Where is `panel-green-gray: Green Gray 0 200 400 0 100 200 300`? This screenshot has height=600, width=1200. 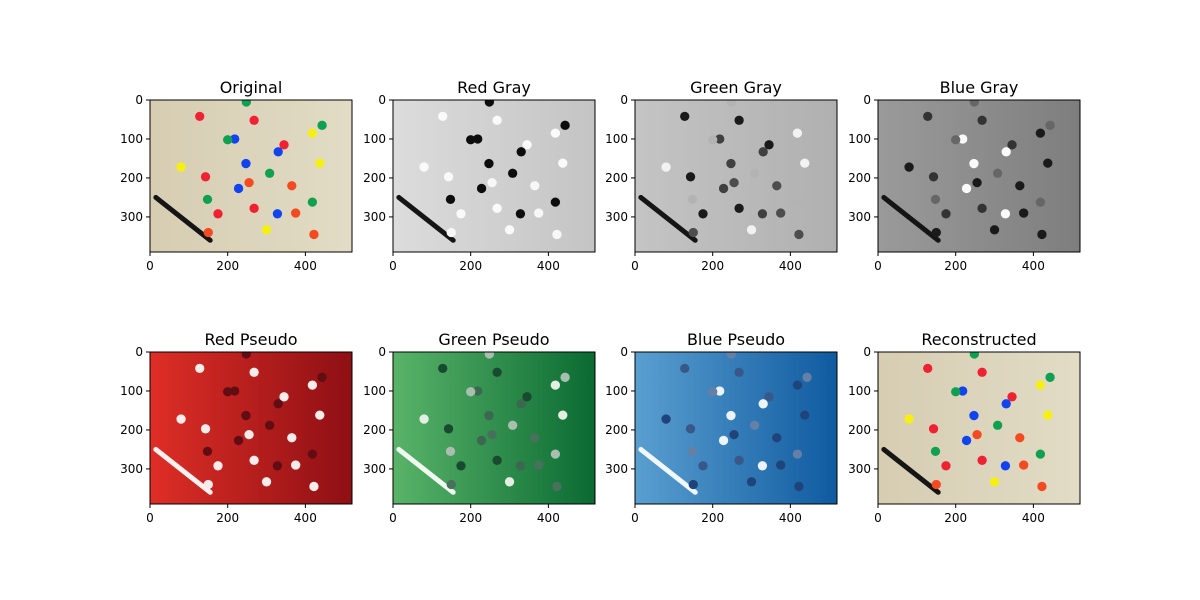
panel-green-gray: Green Gray 0 200 400 0 100 200 300 is located at coordinates (721, 175).